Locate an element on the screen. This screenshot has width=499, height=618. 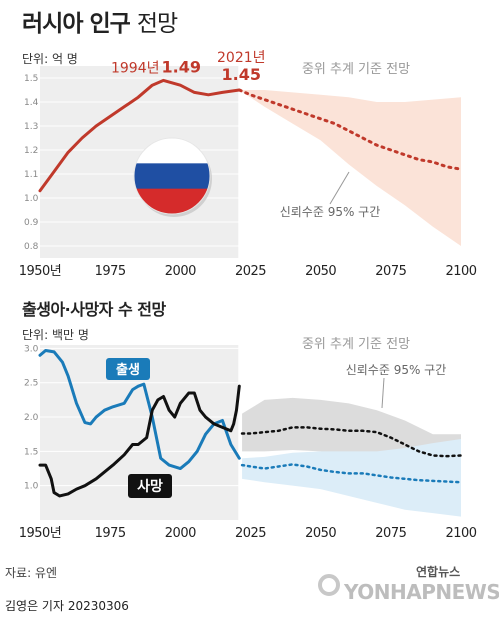
flag-stripe is located at coordinates (172, 176).